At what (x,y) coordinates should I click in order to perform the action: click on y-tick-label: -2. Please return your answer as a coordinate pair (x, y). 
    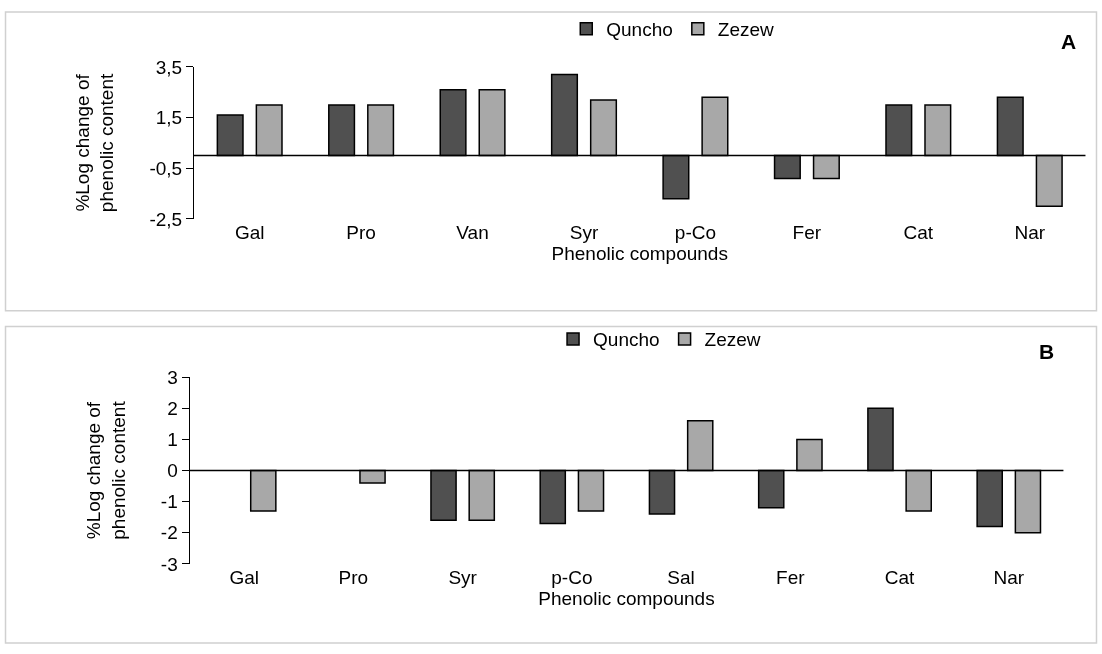
    Looking at the image, I should click on (169, 533).